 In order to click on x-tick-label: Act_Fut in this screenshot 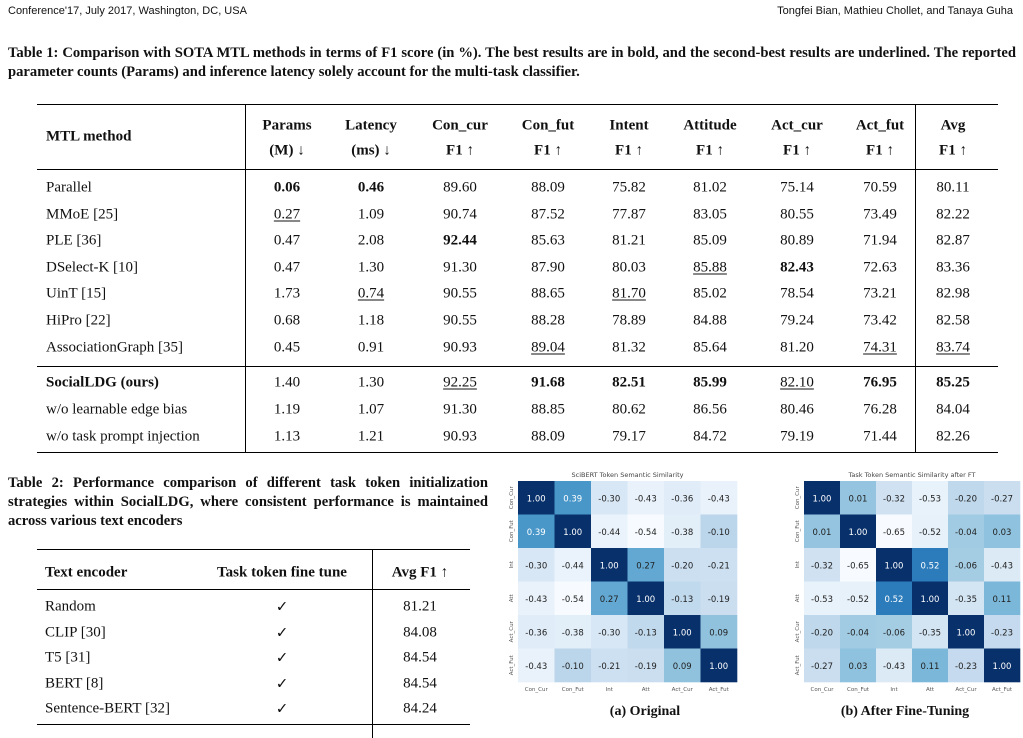, I will do `click(719, 690)`.